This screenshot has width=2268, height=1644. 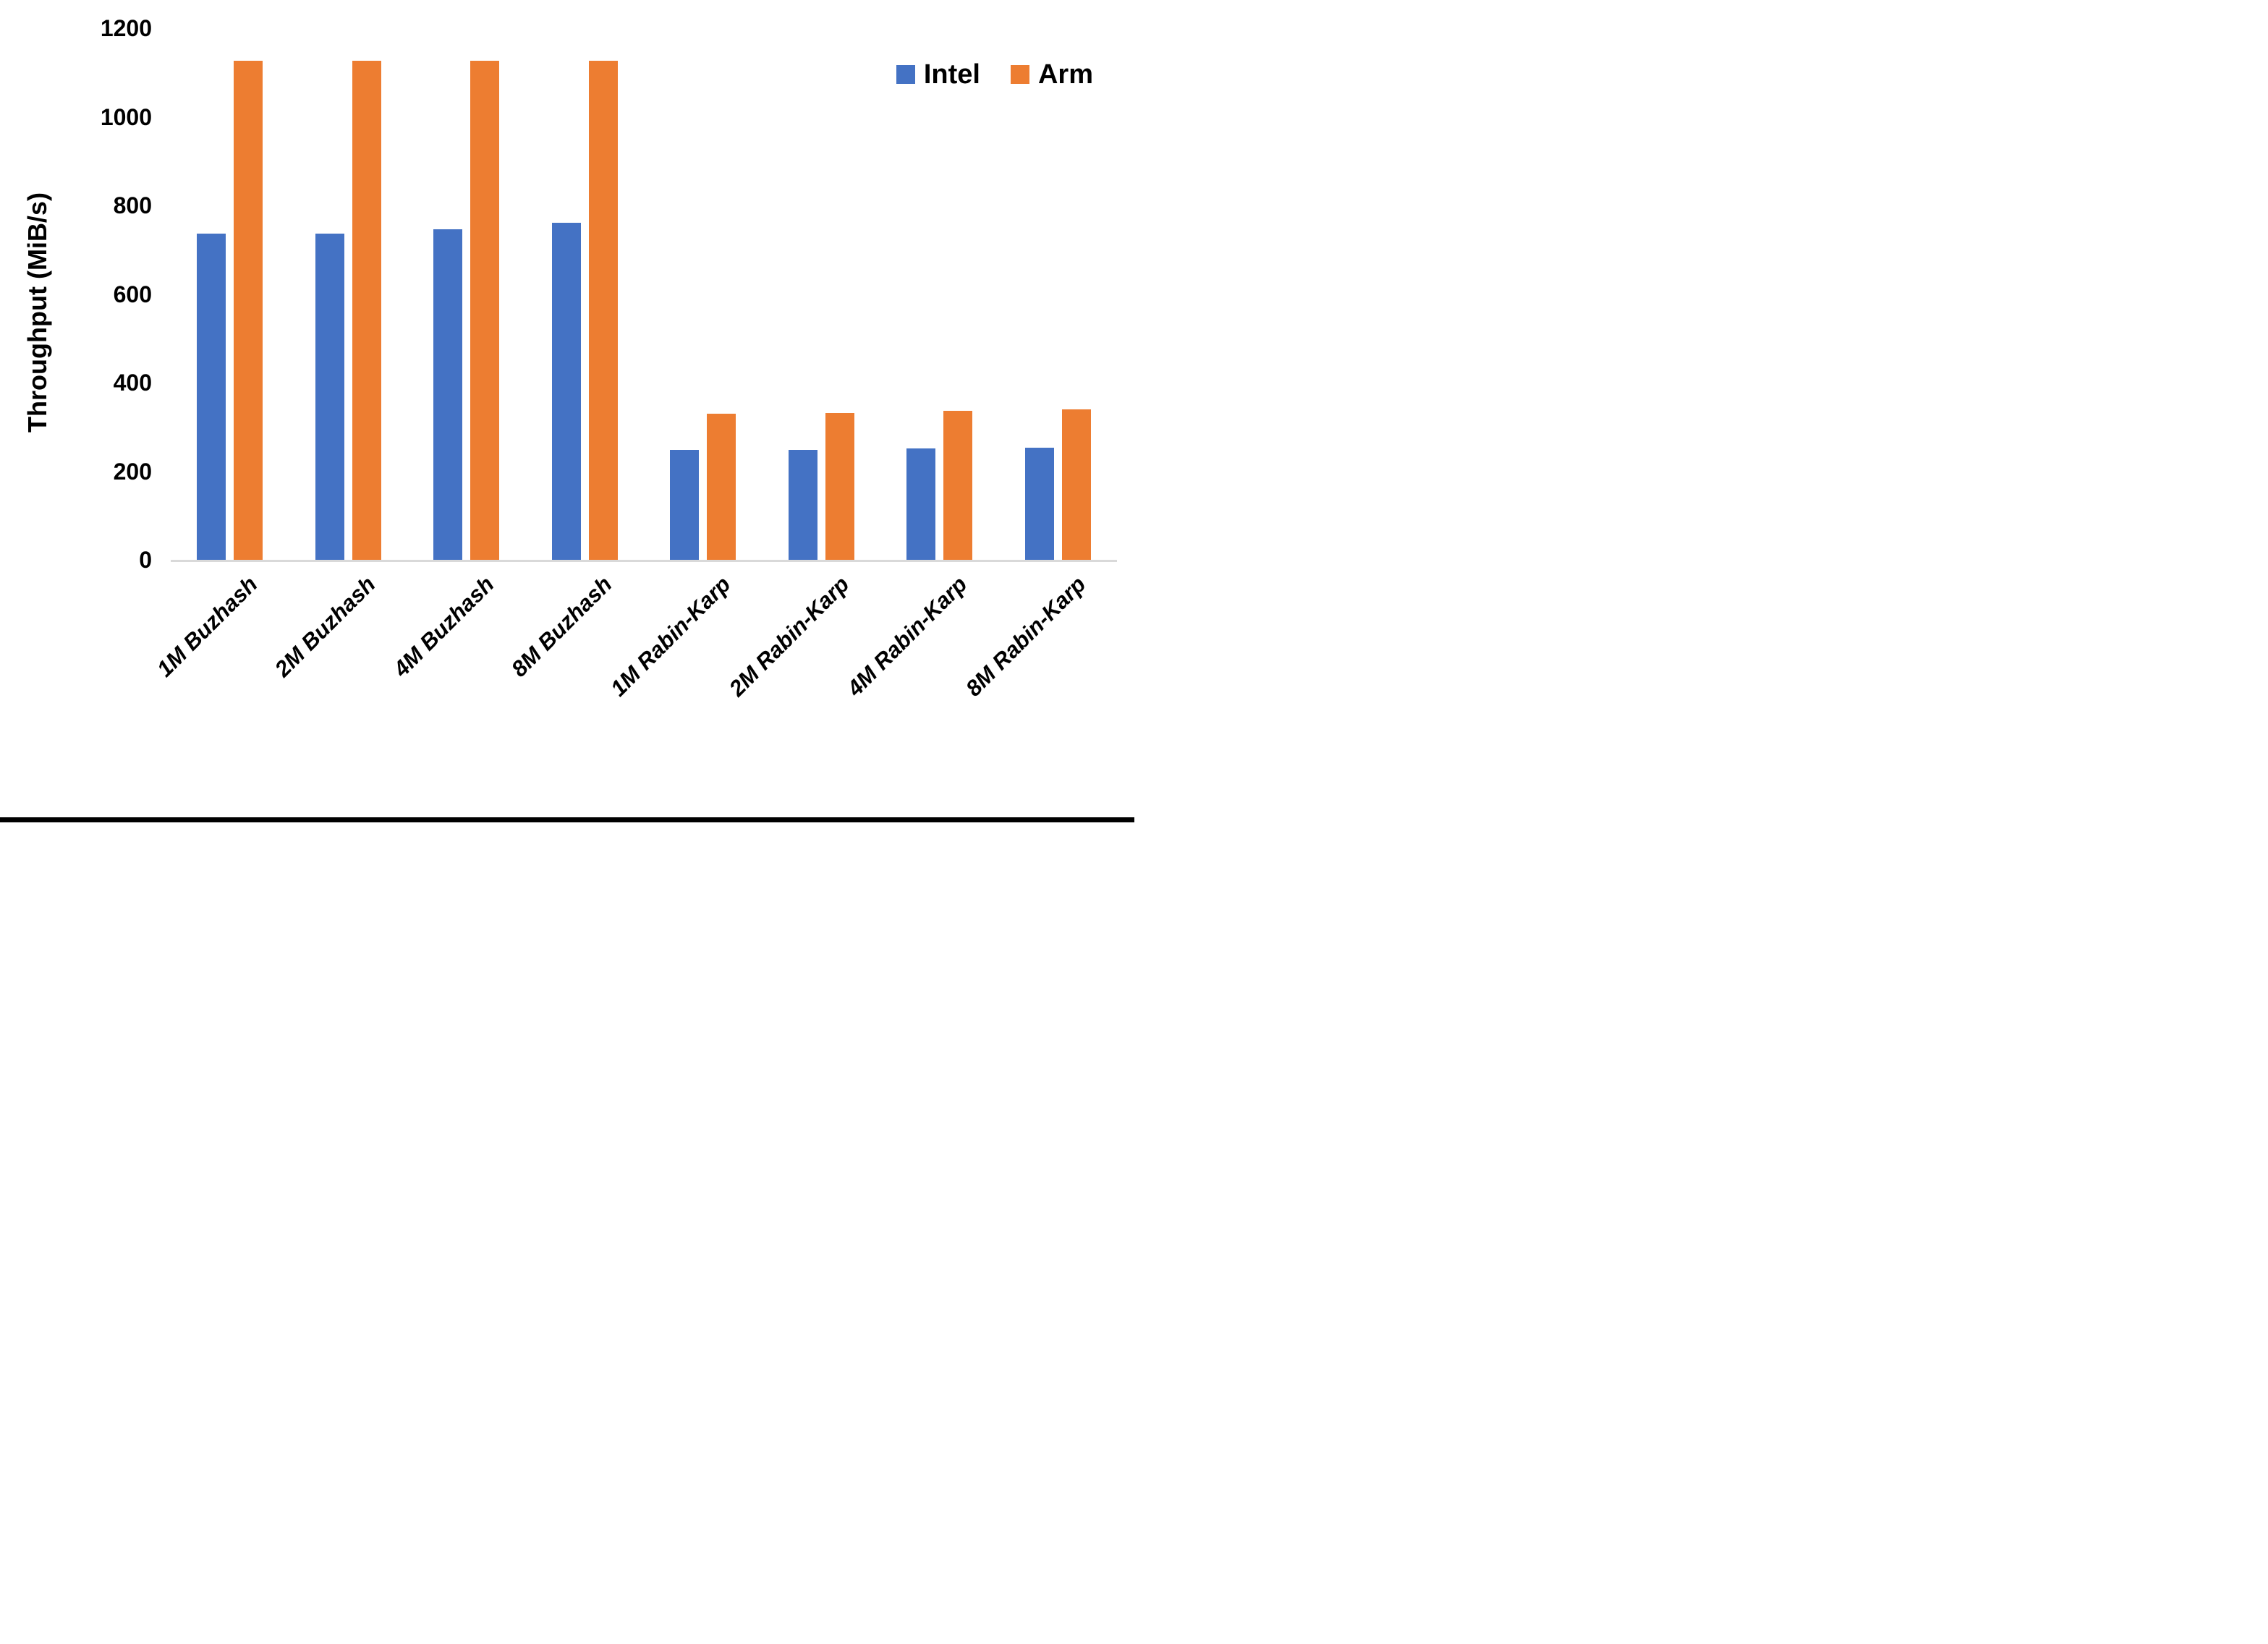 What do you see at coordinates (585, 294) in the screenshot?
I see `bar-group-8m-buzhash` at bounding box center [585, 294].